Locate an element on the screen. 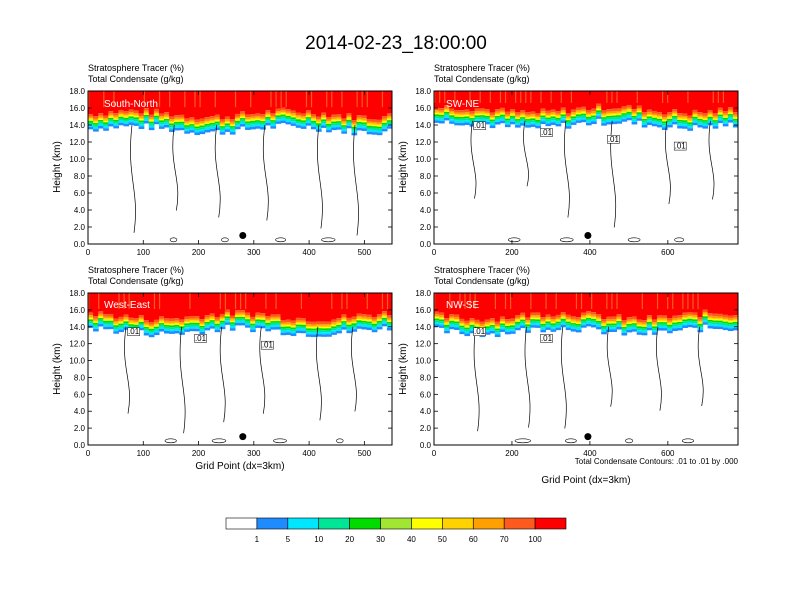 The width and height of the screenshot is (792, 612). condensate-contour is located at coordinates (281, 240).